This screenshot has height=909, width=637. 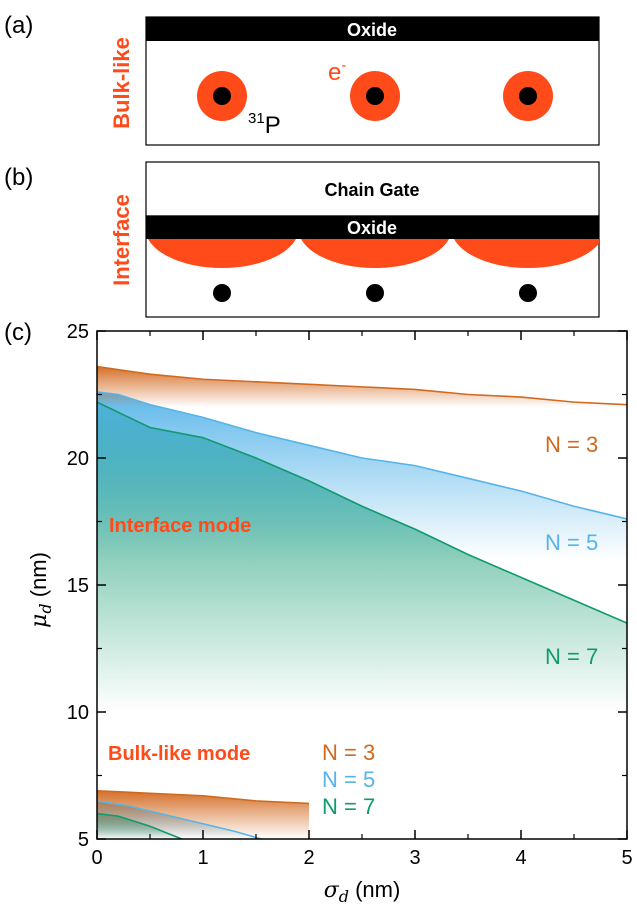 I want to click on y-tick-label: 25, so click(x=78, y=332).